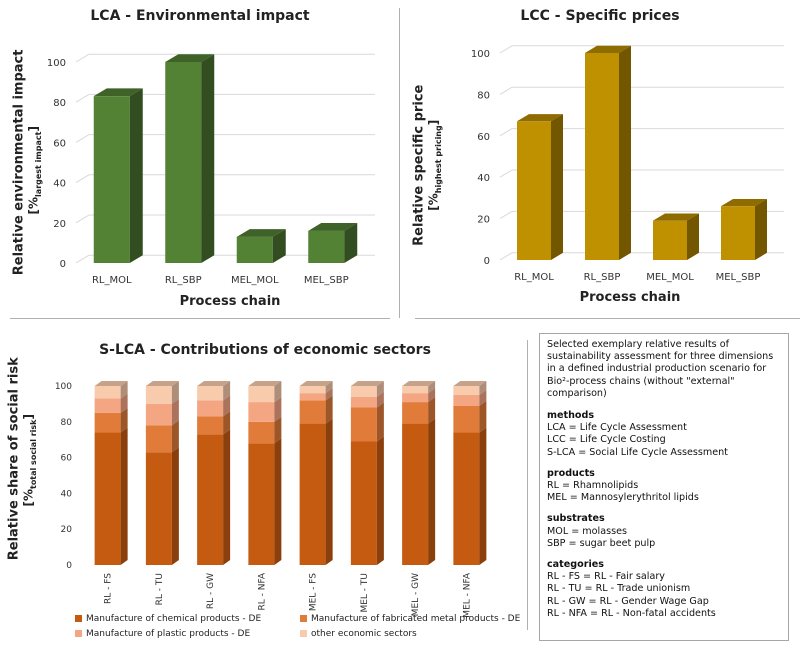  Describe the element at coordinates (314, 592) in the screenshot. I see `slca-x-tick-label: MEL - FS` at that location.